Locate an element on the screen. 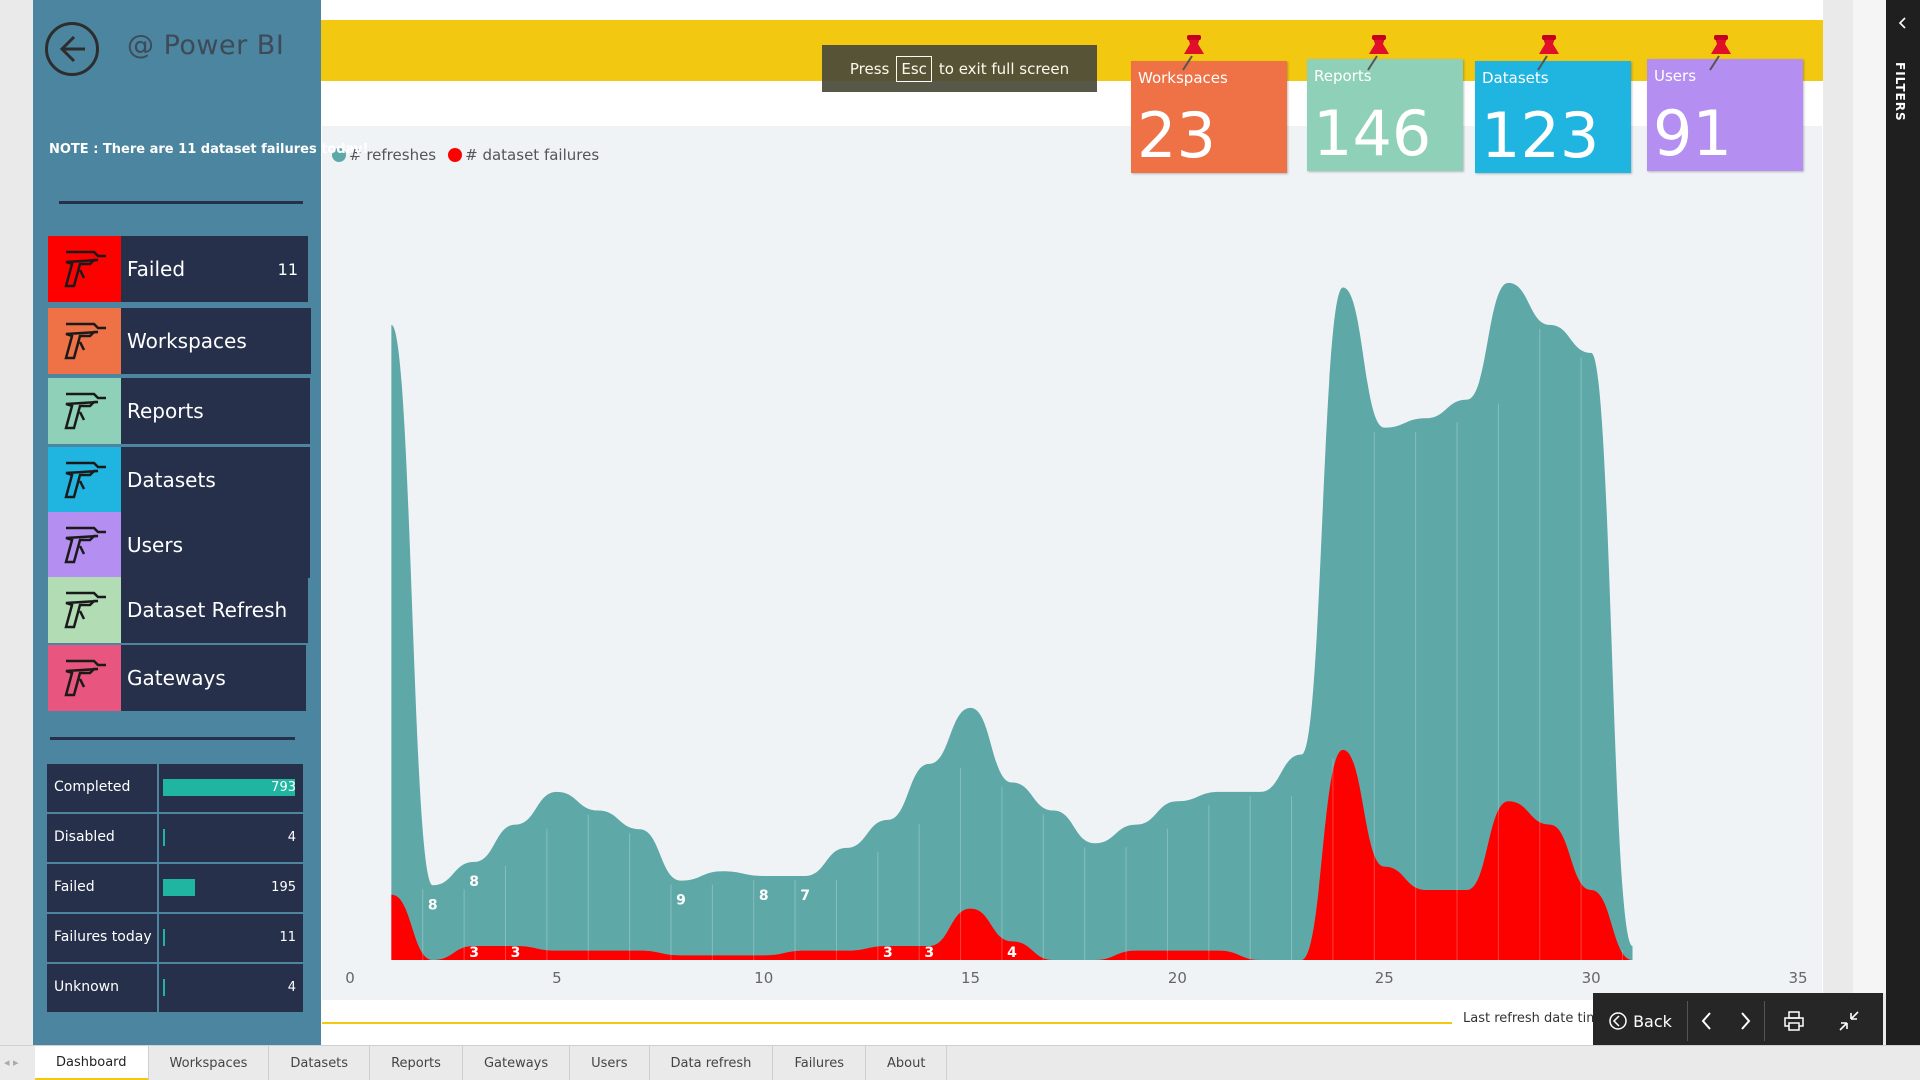 Image resolution: width=1920 pixels, height=1080 pixels. tab-reports: Reports is located at coordinates (416, 1063).